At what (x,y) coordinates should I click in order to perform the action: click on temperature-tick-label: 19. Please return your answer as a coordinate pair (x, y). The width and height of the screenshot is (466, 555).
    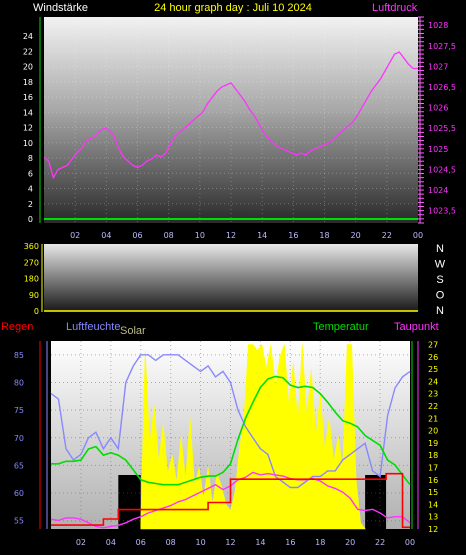
    Looking at the image, I should click on (433, 443).